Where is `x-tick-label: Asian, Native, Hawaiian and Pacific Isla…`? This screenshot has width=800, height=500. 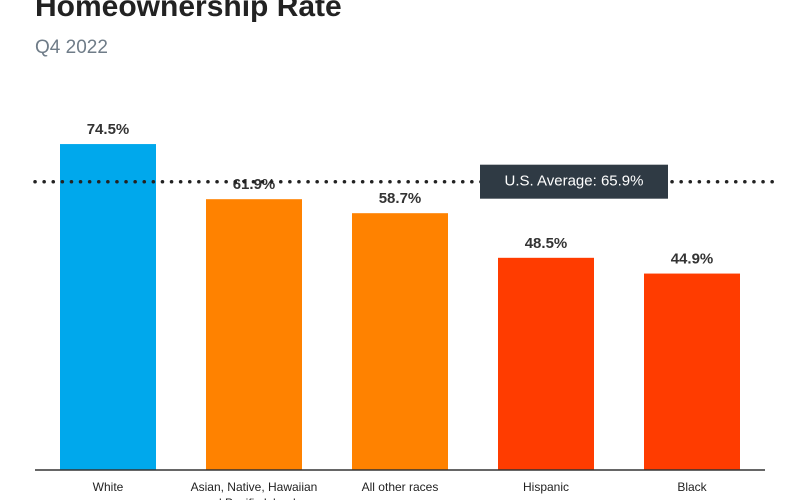 x-tick-label: Asian, Native, Hawaiian and Pacific Isla… is located at coordinates (254, 490).